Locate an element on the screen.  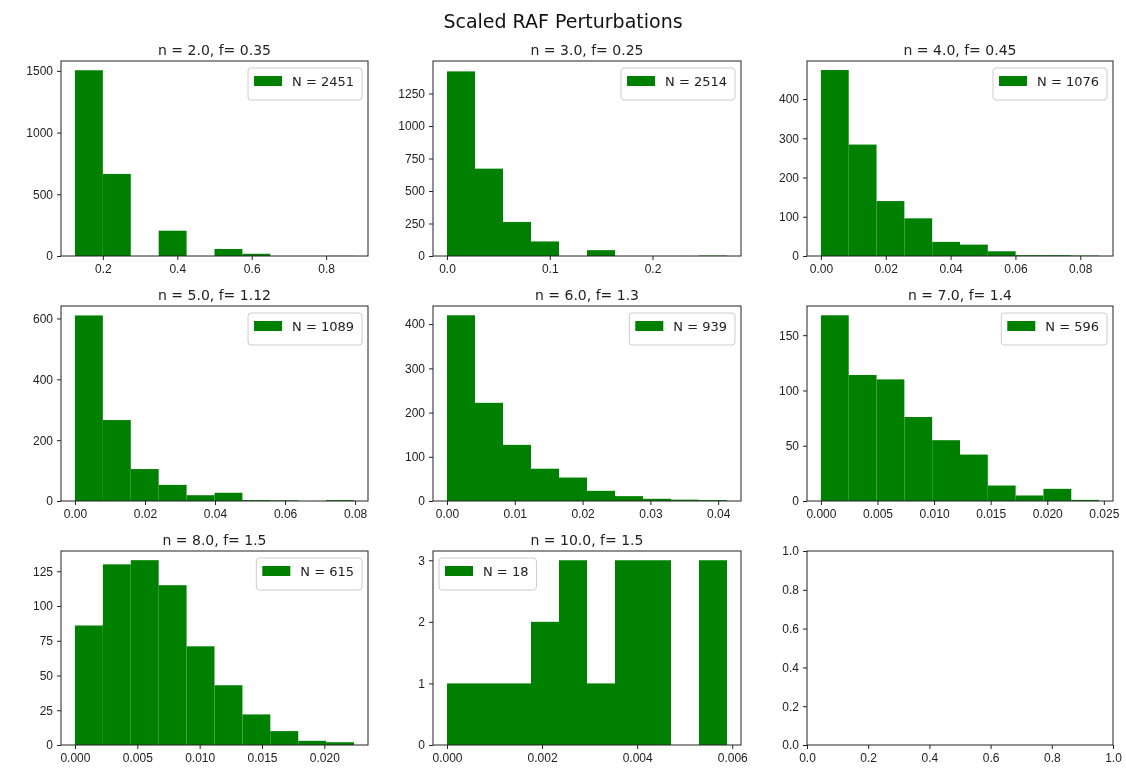
legend-label: N = 1089 is located at coordinates (323, 326).